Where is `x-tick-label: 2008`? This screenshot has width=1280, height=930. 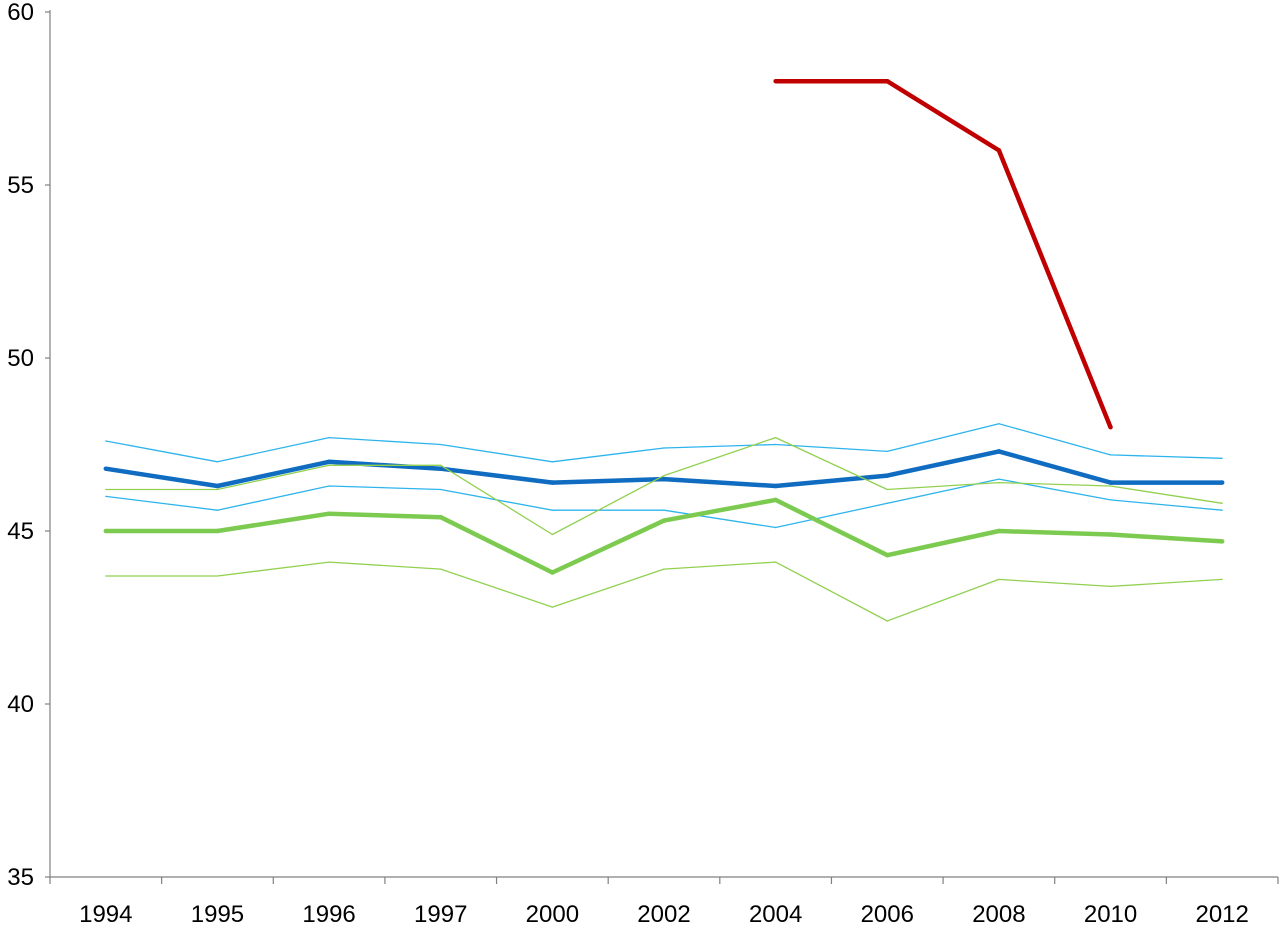 x-tick-label: 2008 is located at coordinates (998, 913).